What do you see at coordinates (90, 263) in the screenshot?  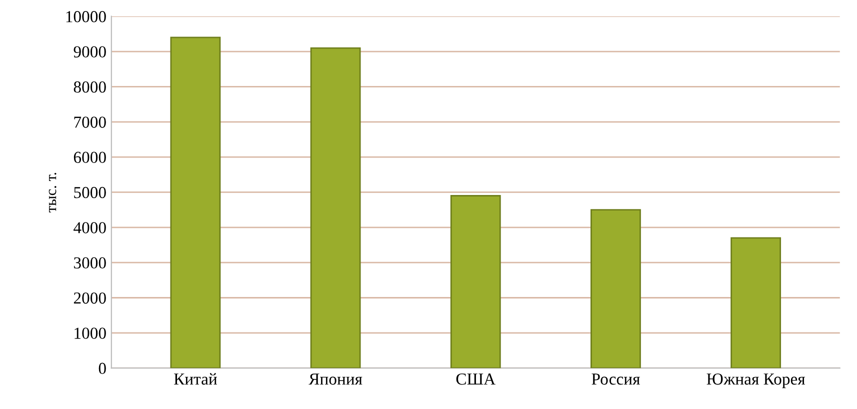 I see `y-tick-label: 3000` at bounding box center [90, 263].